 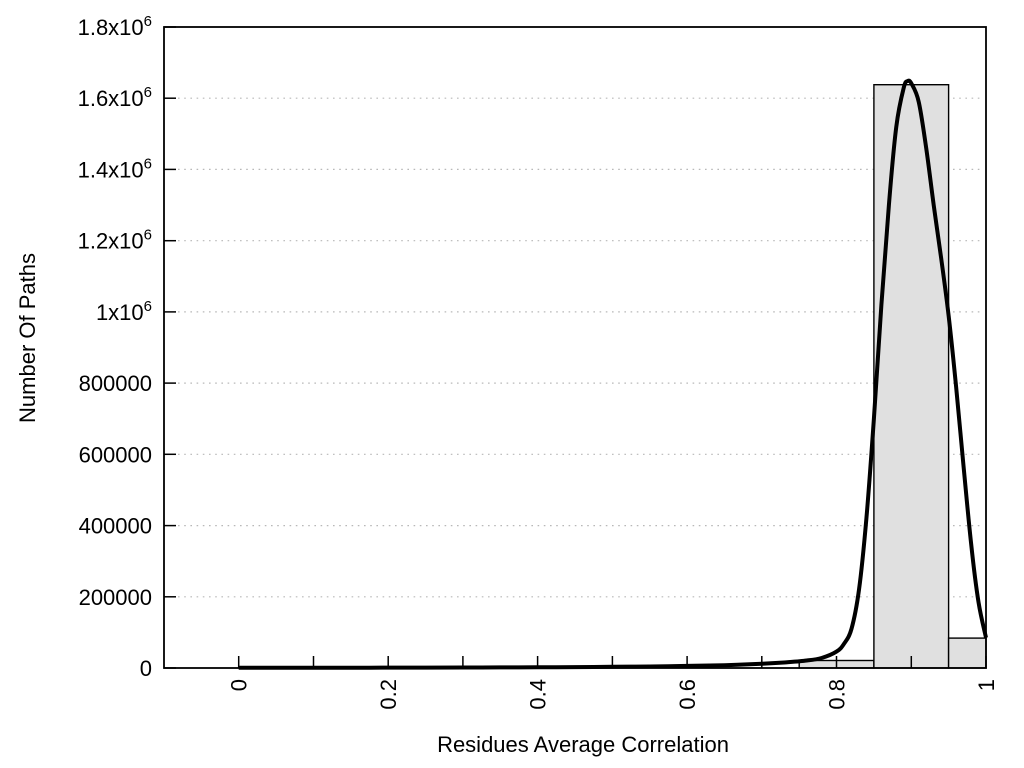 I want to click on y-tick-label: 1.4x10⁶, so click(x=115, y=168).